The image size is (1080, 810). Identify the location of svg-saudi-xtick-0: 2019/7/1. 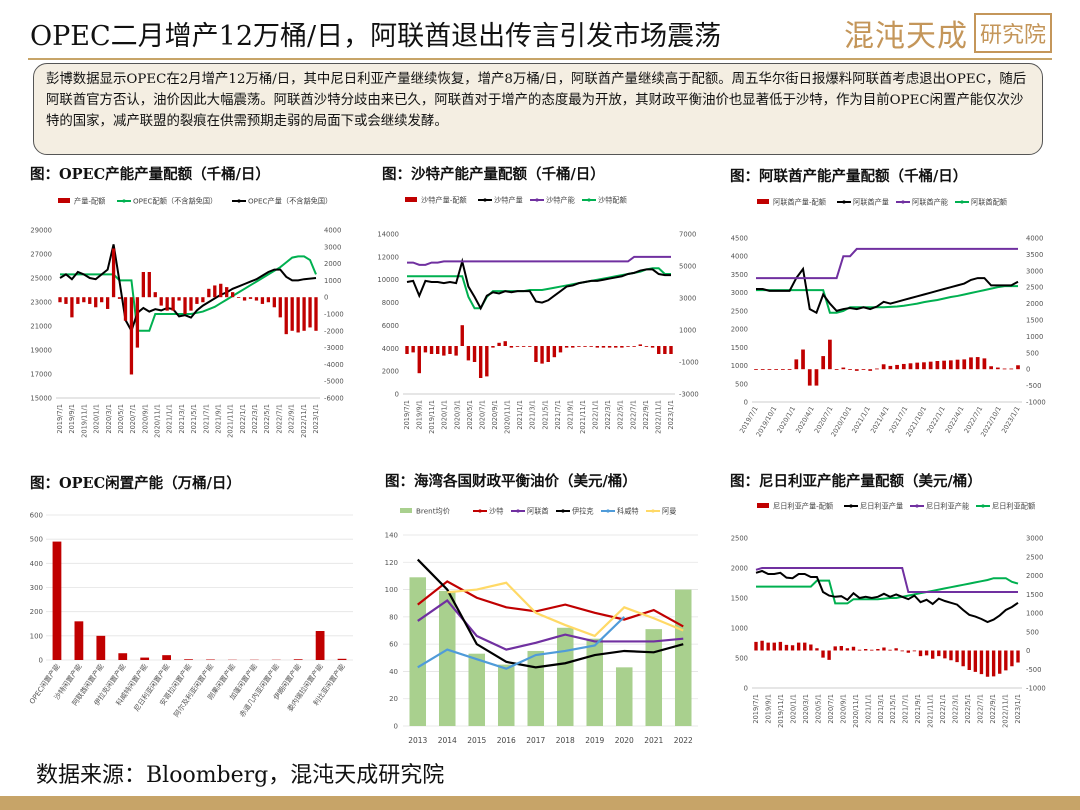
(407, 415).